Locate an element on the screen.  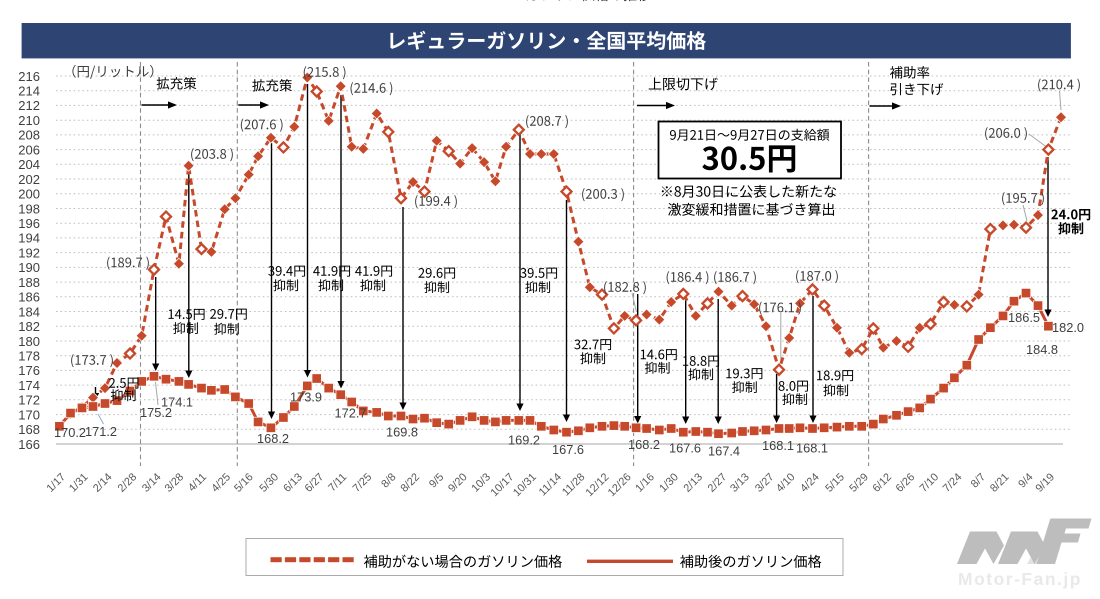
svg-text: 190 is located at coordinates (29, 267).